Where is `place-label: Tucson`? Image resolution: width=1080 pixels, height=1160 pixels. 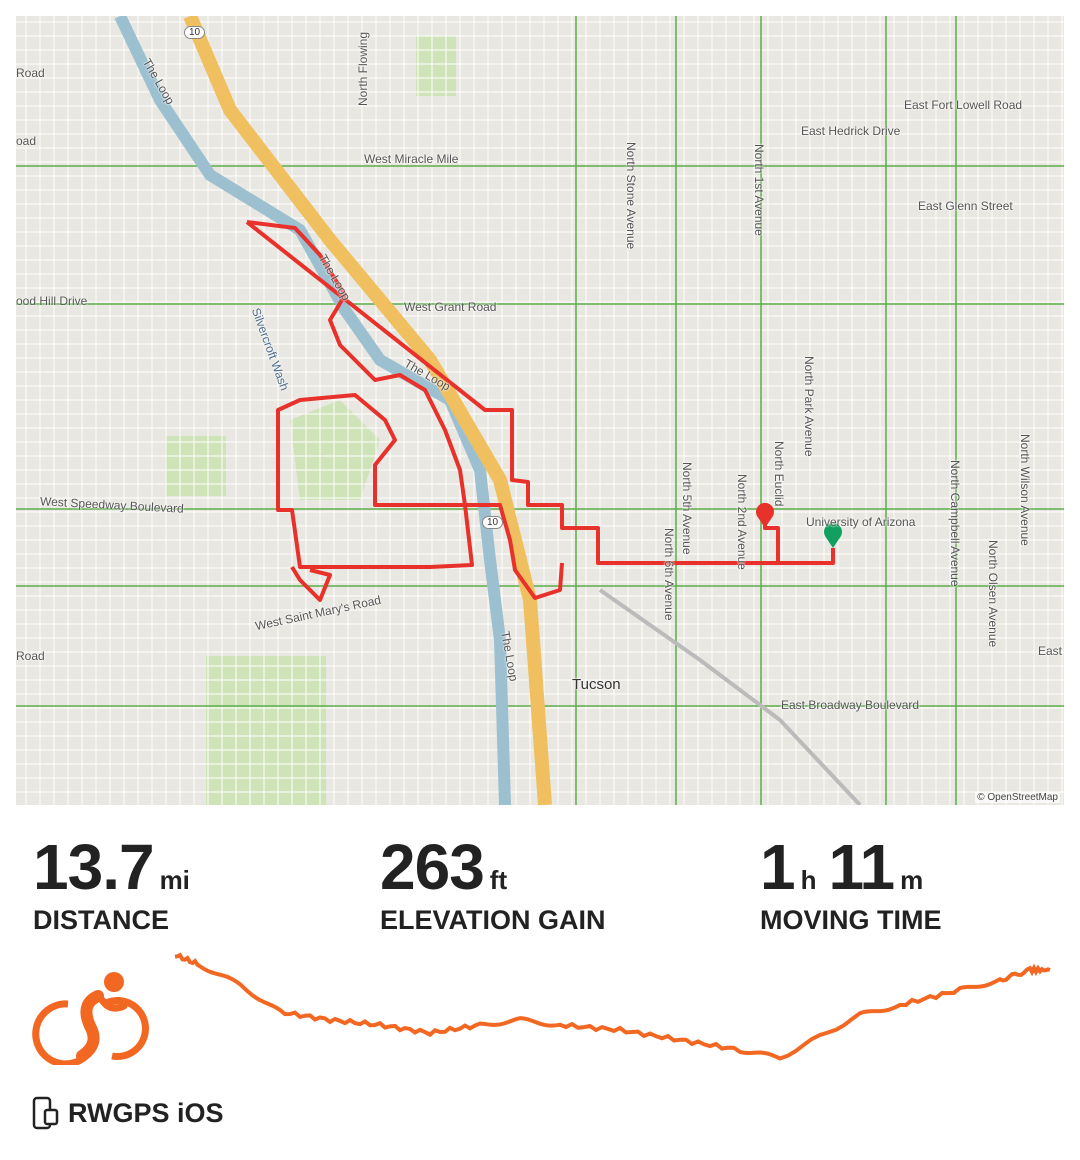
place-label: Tucson is located at coordinates (596, 684).